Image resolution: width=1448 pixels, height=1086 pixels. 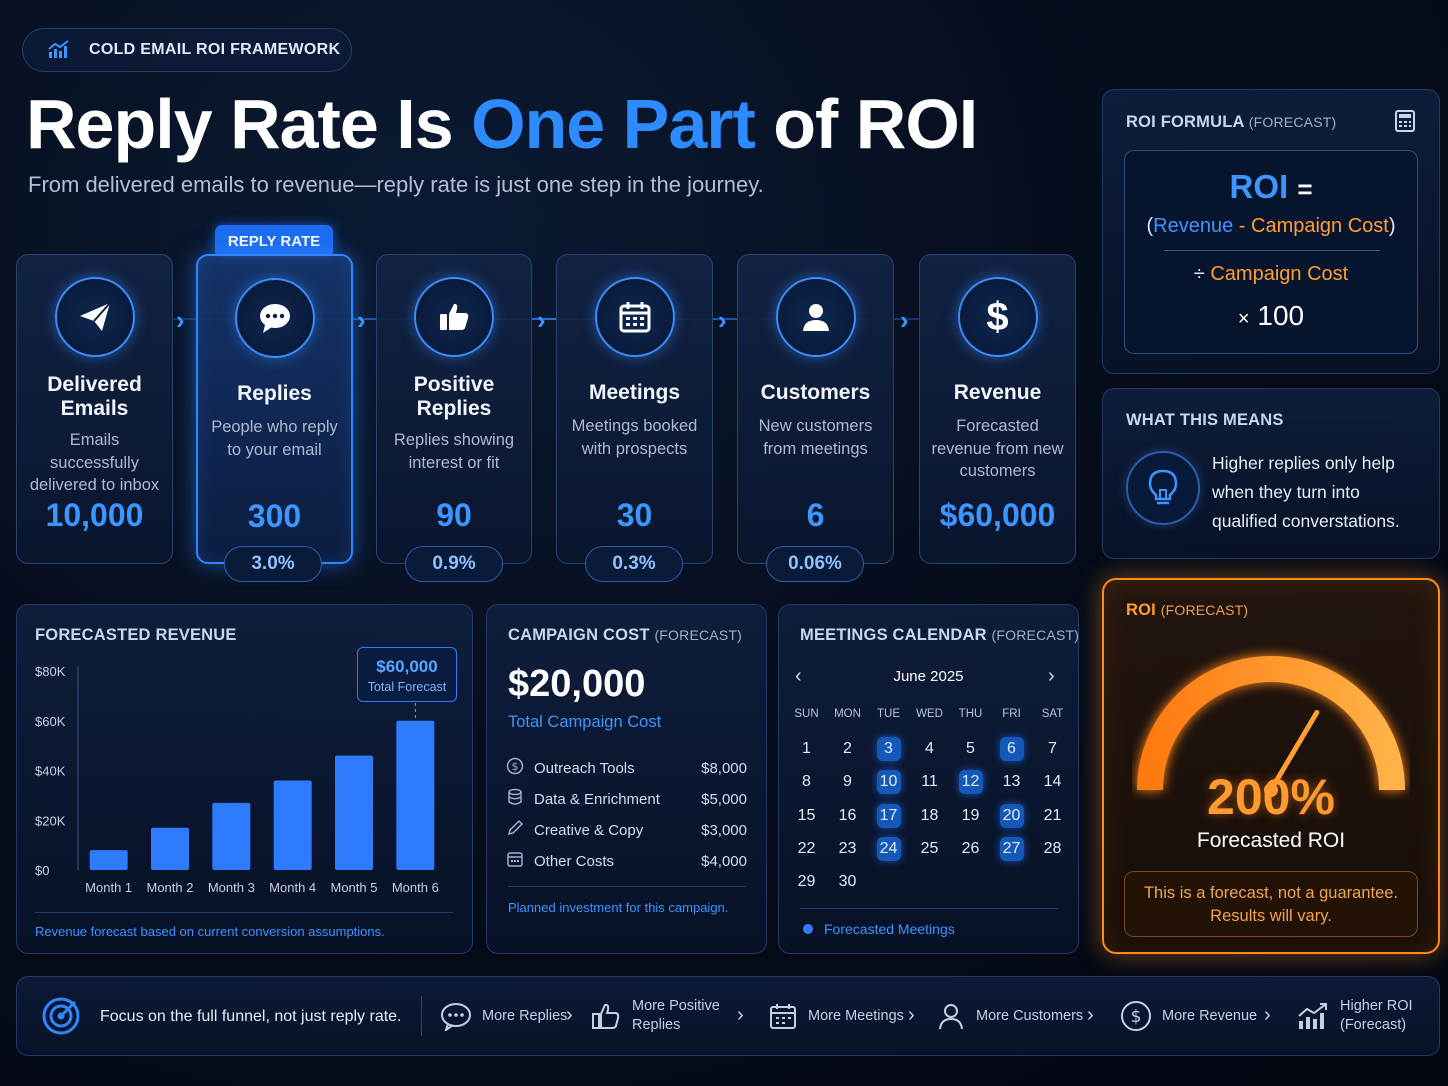 I want to click on framework-badge: COLD EMAIL ROI FRAMEWORK, so click(x=187, y=50).